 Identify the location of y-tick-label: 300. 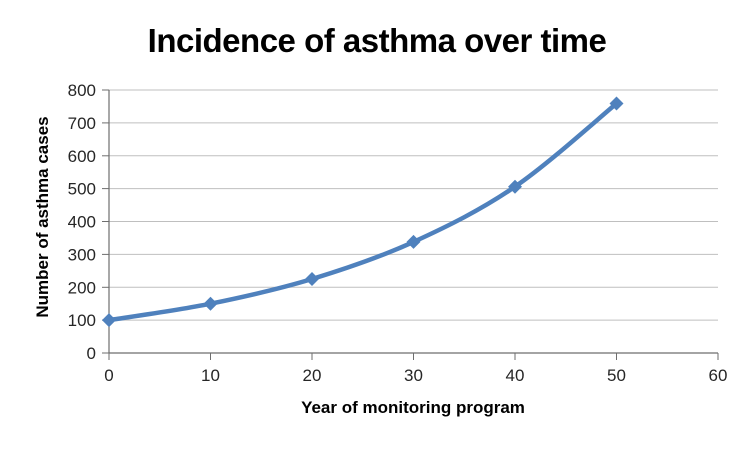
(82, 254).